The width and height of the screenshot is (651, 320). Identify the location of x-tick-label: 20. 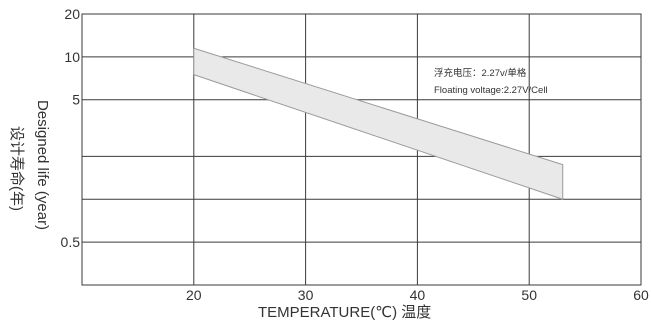
(194, 295).